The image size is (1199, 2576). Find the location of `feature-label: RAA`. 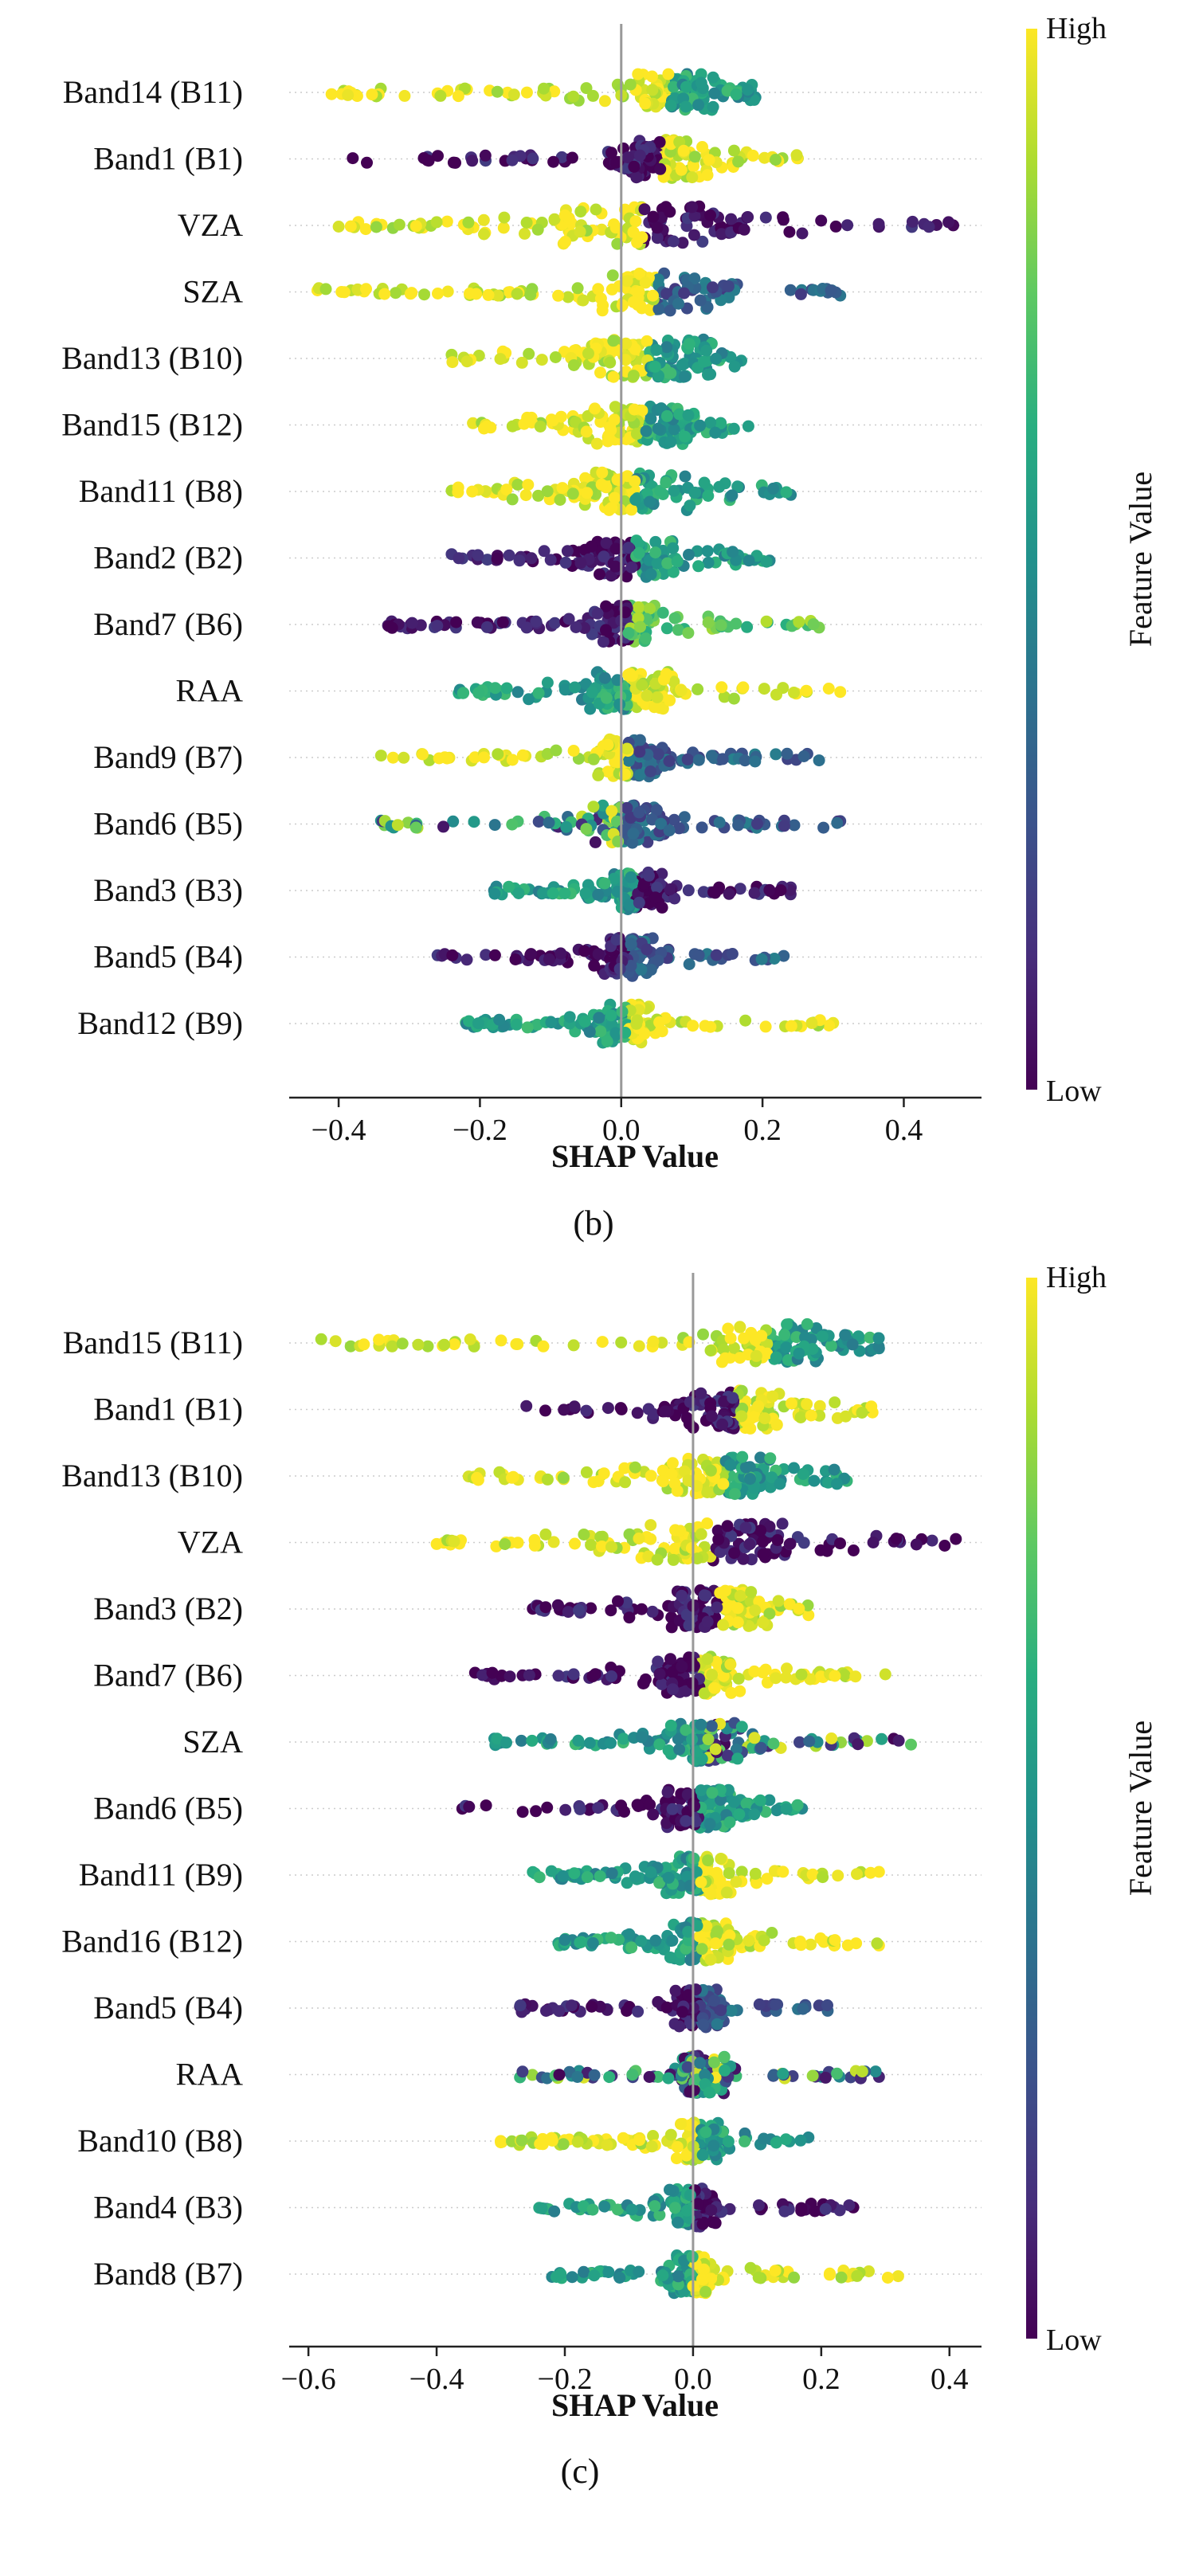

feature-label: RAA is located at coordinates (210, 691).